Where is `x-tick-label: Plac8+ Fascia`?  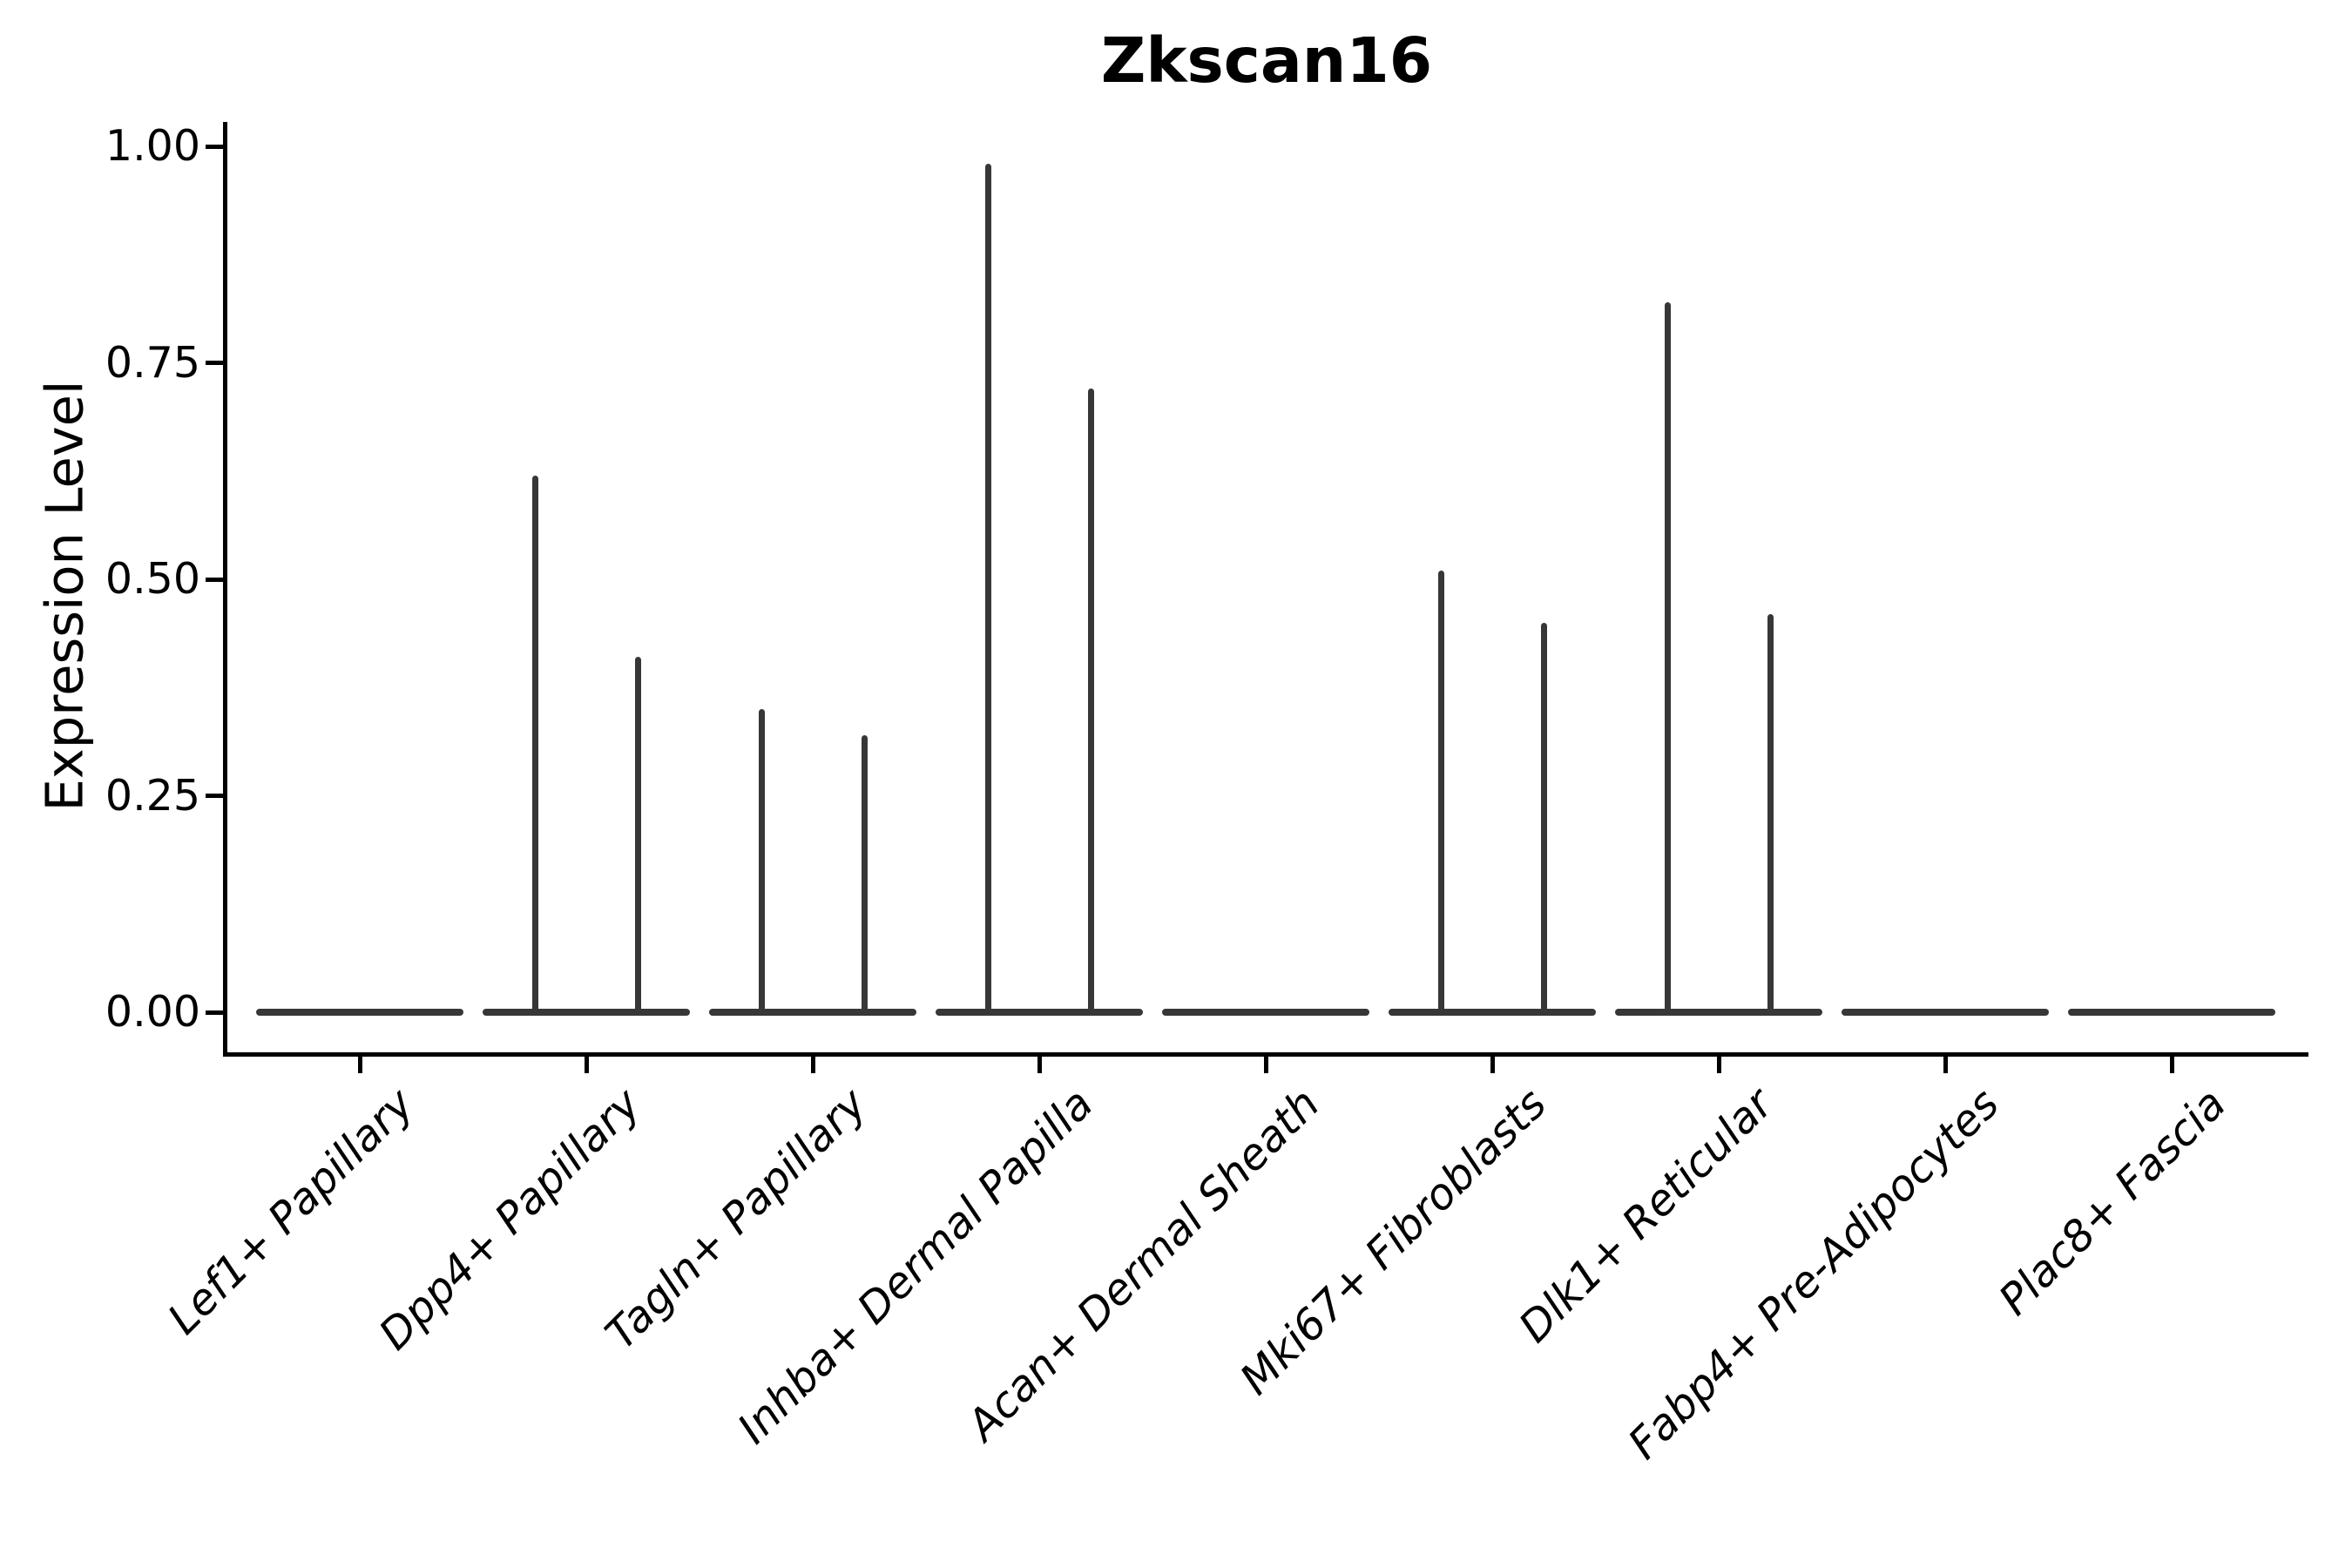
x-tick-label: Plac8+ Fascia is located at coordinates (2112, 1201).